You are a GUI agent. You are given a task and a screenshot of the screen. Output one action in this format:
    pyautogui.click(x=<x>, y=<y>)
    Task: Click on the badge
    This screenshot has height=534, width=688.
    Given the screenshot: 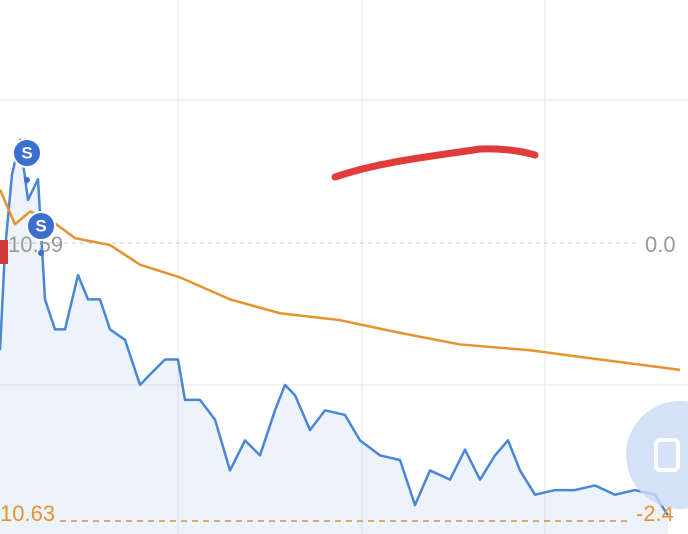 What is the action you would take?
    pyautogui.click(x=4, y=252)
    